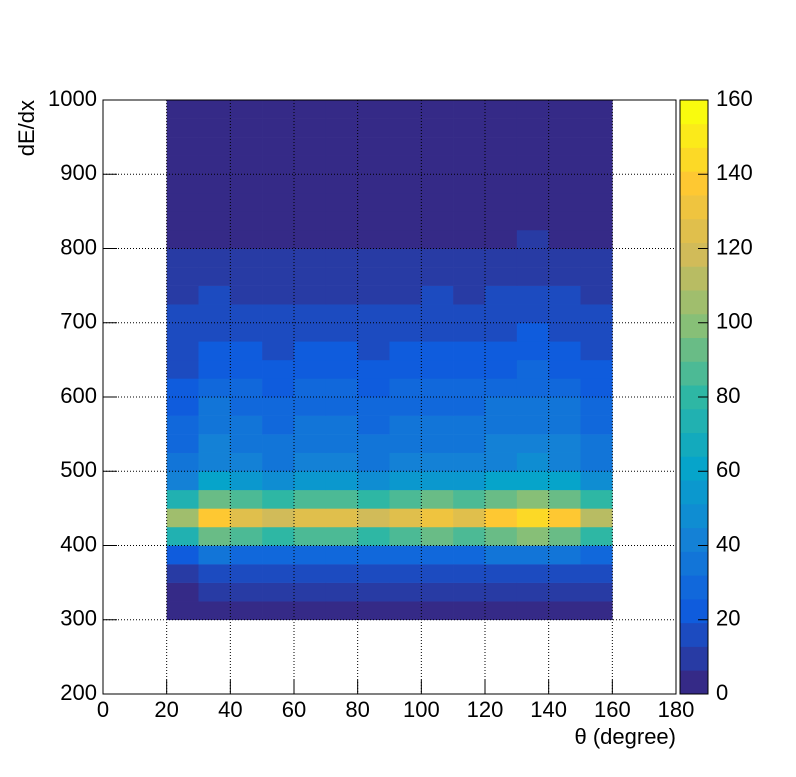  I want to click on color-bar, so click(694, 397).